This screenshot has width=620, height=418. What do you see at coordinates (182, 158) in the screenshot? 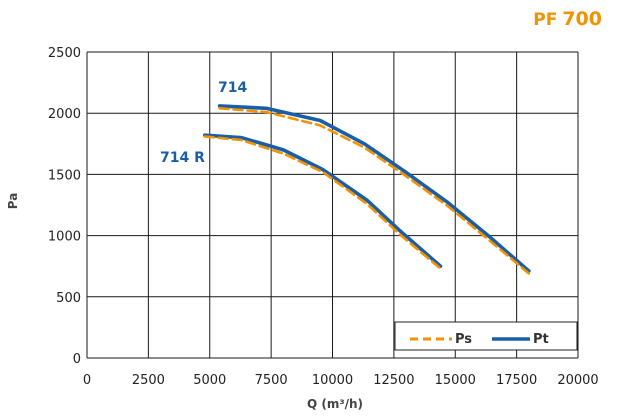
I see `curve-label-714-r: 714 R` at bounding box center [182, 158].